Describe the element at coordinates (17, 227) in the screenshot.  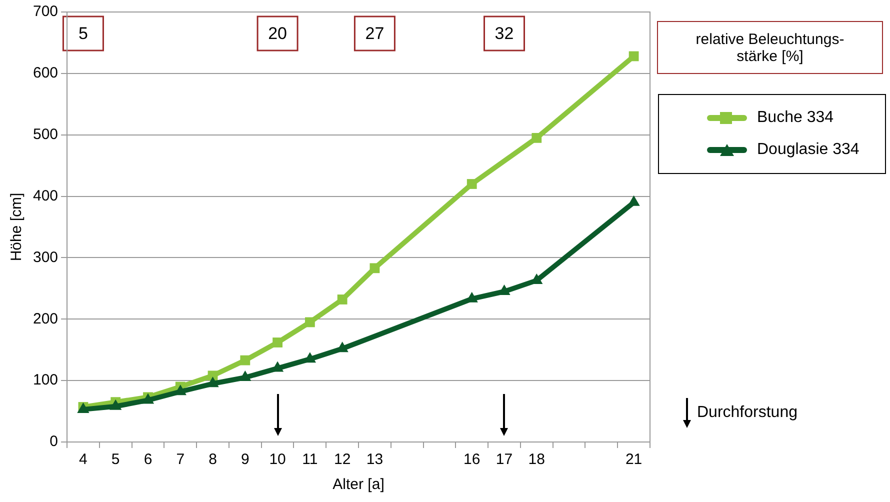
I see `y-axis-title: Höhe [cm]` at that location.